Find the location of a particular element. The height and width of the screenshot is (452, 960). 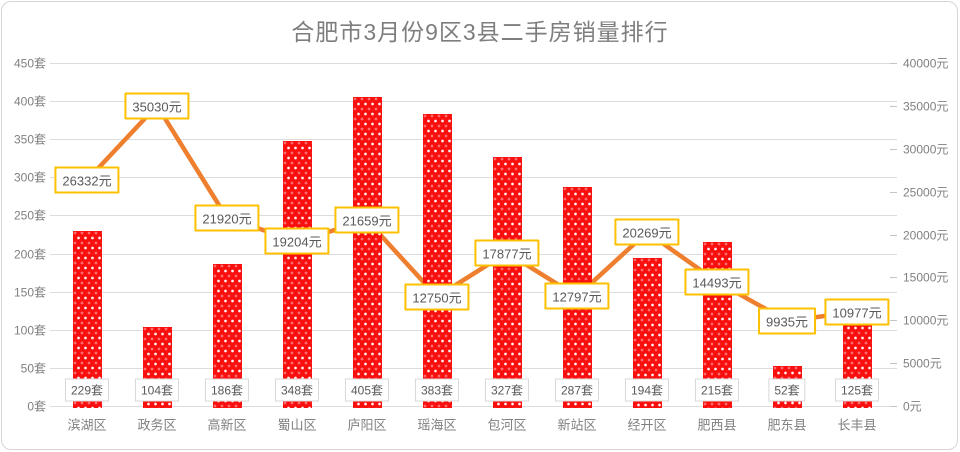

left-axis-tick: 100套 is located at coordinates (29, 330).